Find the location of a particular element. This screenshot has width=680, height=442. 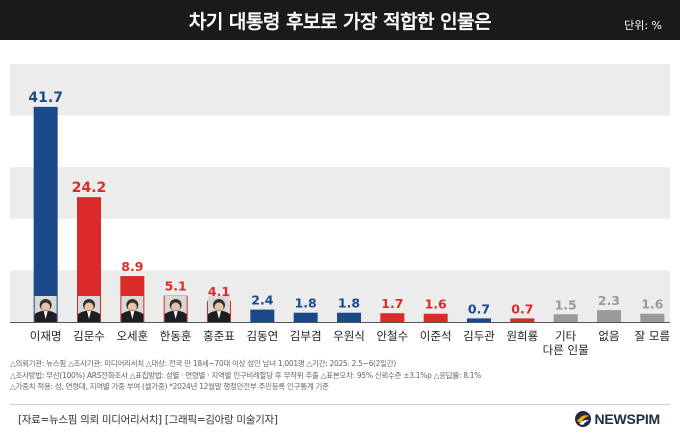

category-label: 이재명 is located at coordinates (46, 336).